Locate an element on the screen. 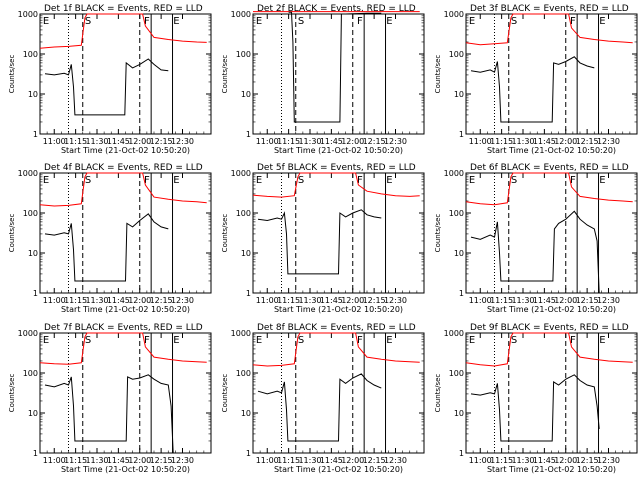 The height and width of the screenshot is (484, 640). plot-title: Det 3f BLACK = Events, RED = LLD is located at coordinates (549, 9).